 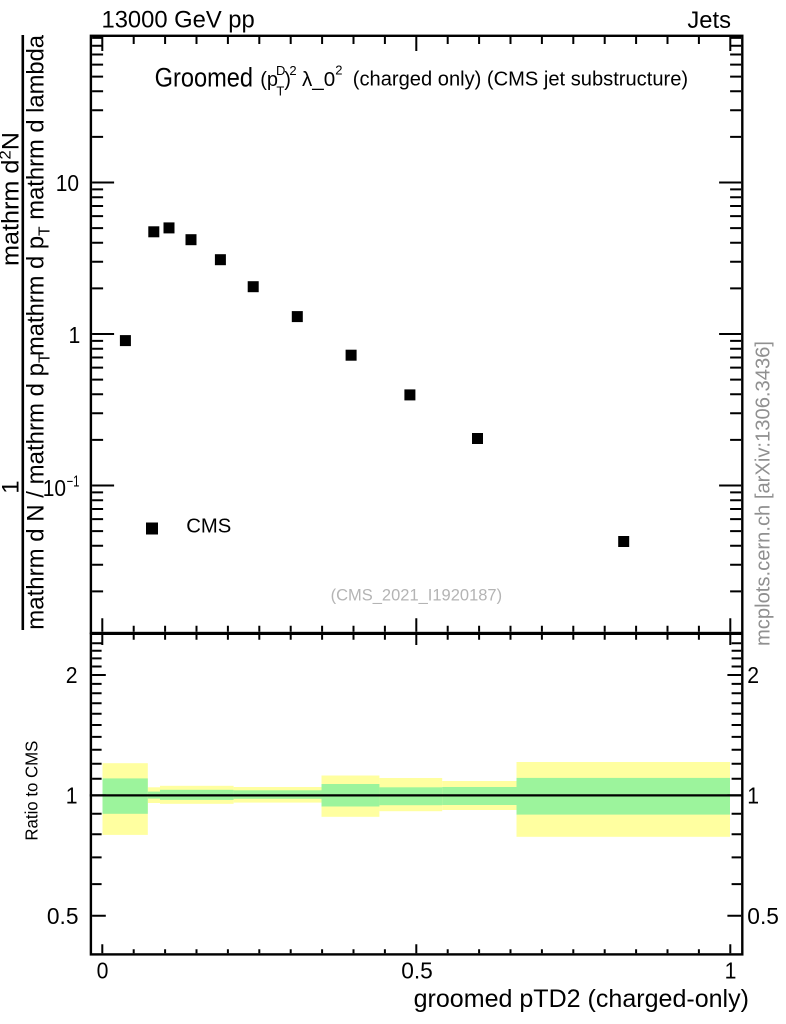 What do you see at coordinates (208, 526) in the screenshot?
I see `svg-text: CMS` at bounding box center [208, 526].